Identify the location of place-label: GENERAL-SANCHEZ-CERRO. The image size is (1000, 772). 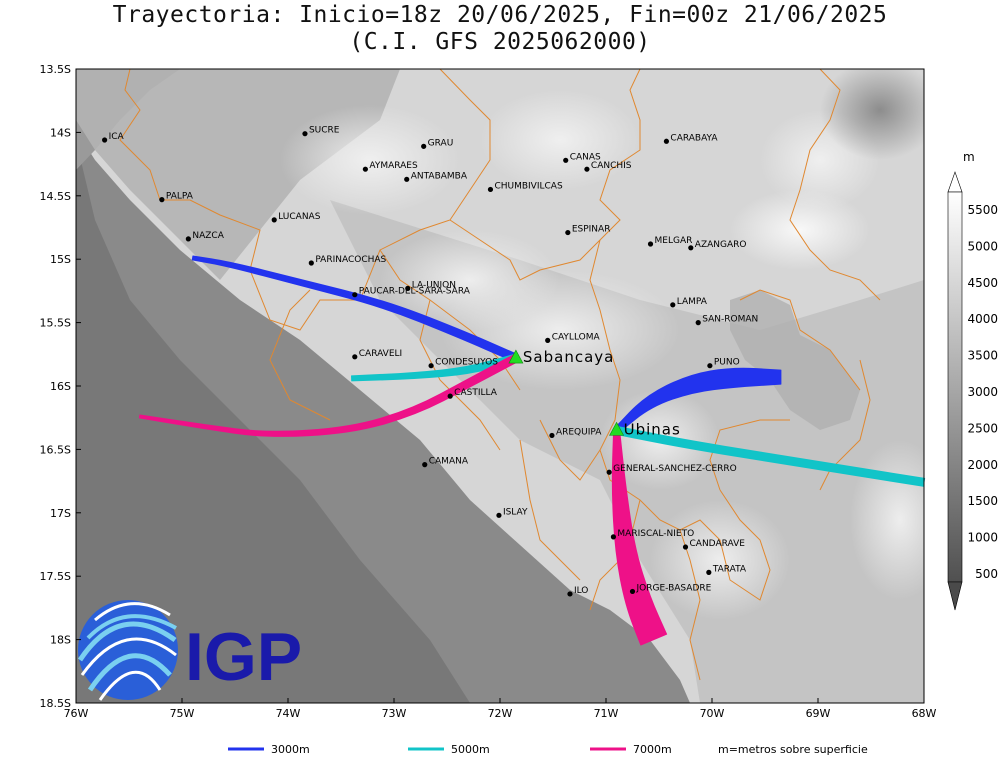
(675, 469).